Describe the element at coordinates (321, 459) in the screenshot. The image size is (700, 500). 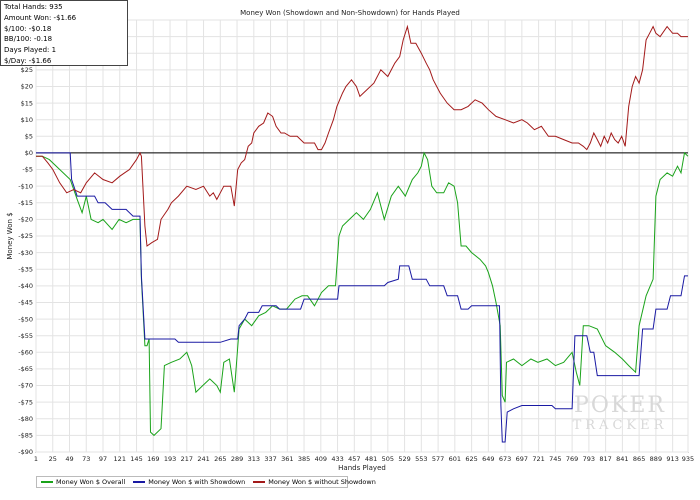
I see `x-tick-label: 409` at that location.